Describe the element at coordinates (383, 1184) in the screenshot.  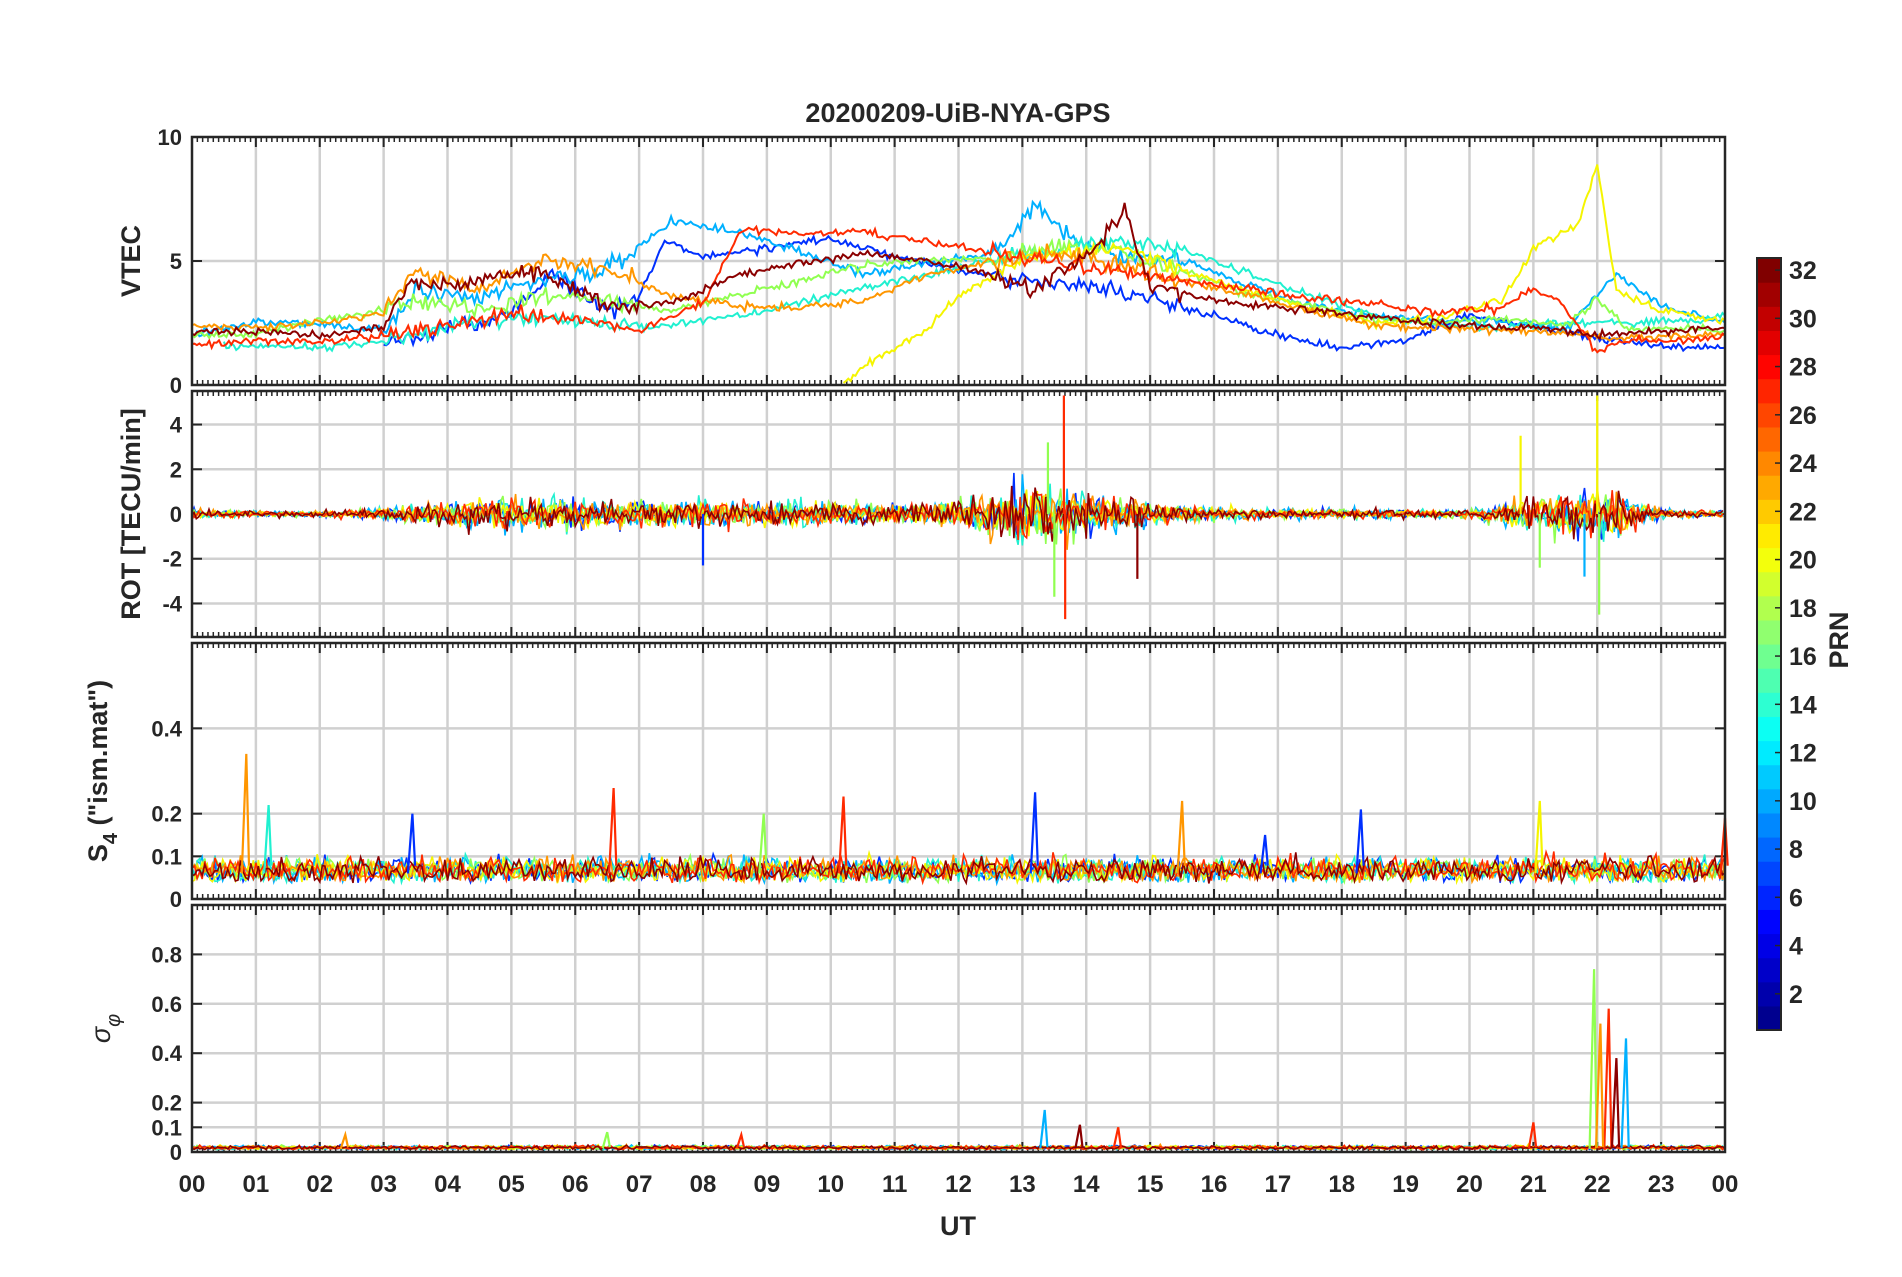
I see `x-tick-label: 03` at that location.